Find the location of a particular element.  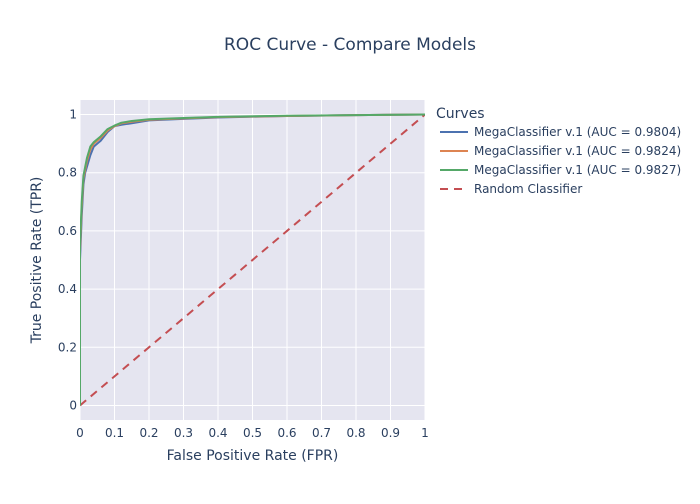

x-tick-label: 0.2 is located at coordinates (148, 433).